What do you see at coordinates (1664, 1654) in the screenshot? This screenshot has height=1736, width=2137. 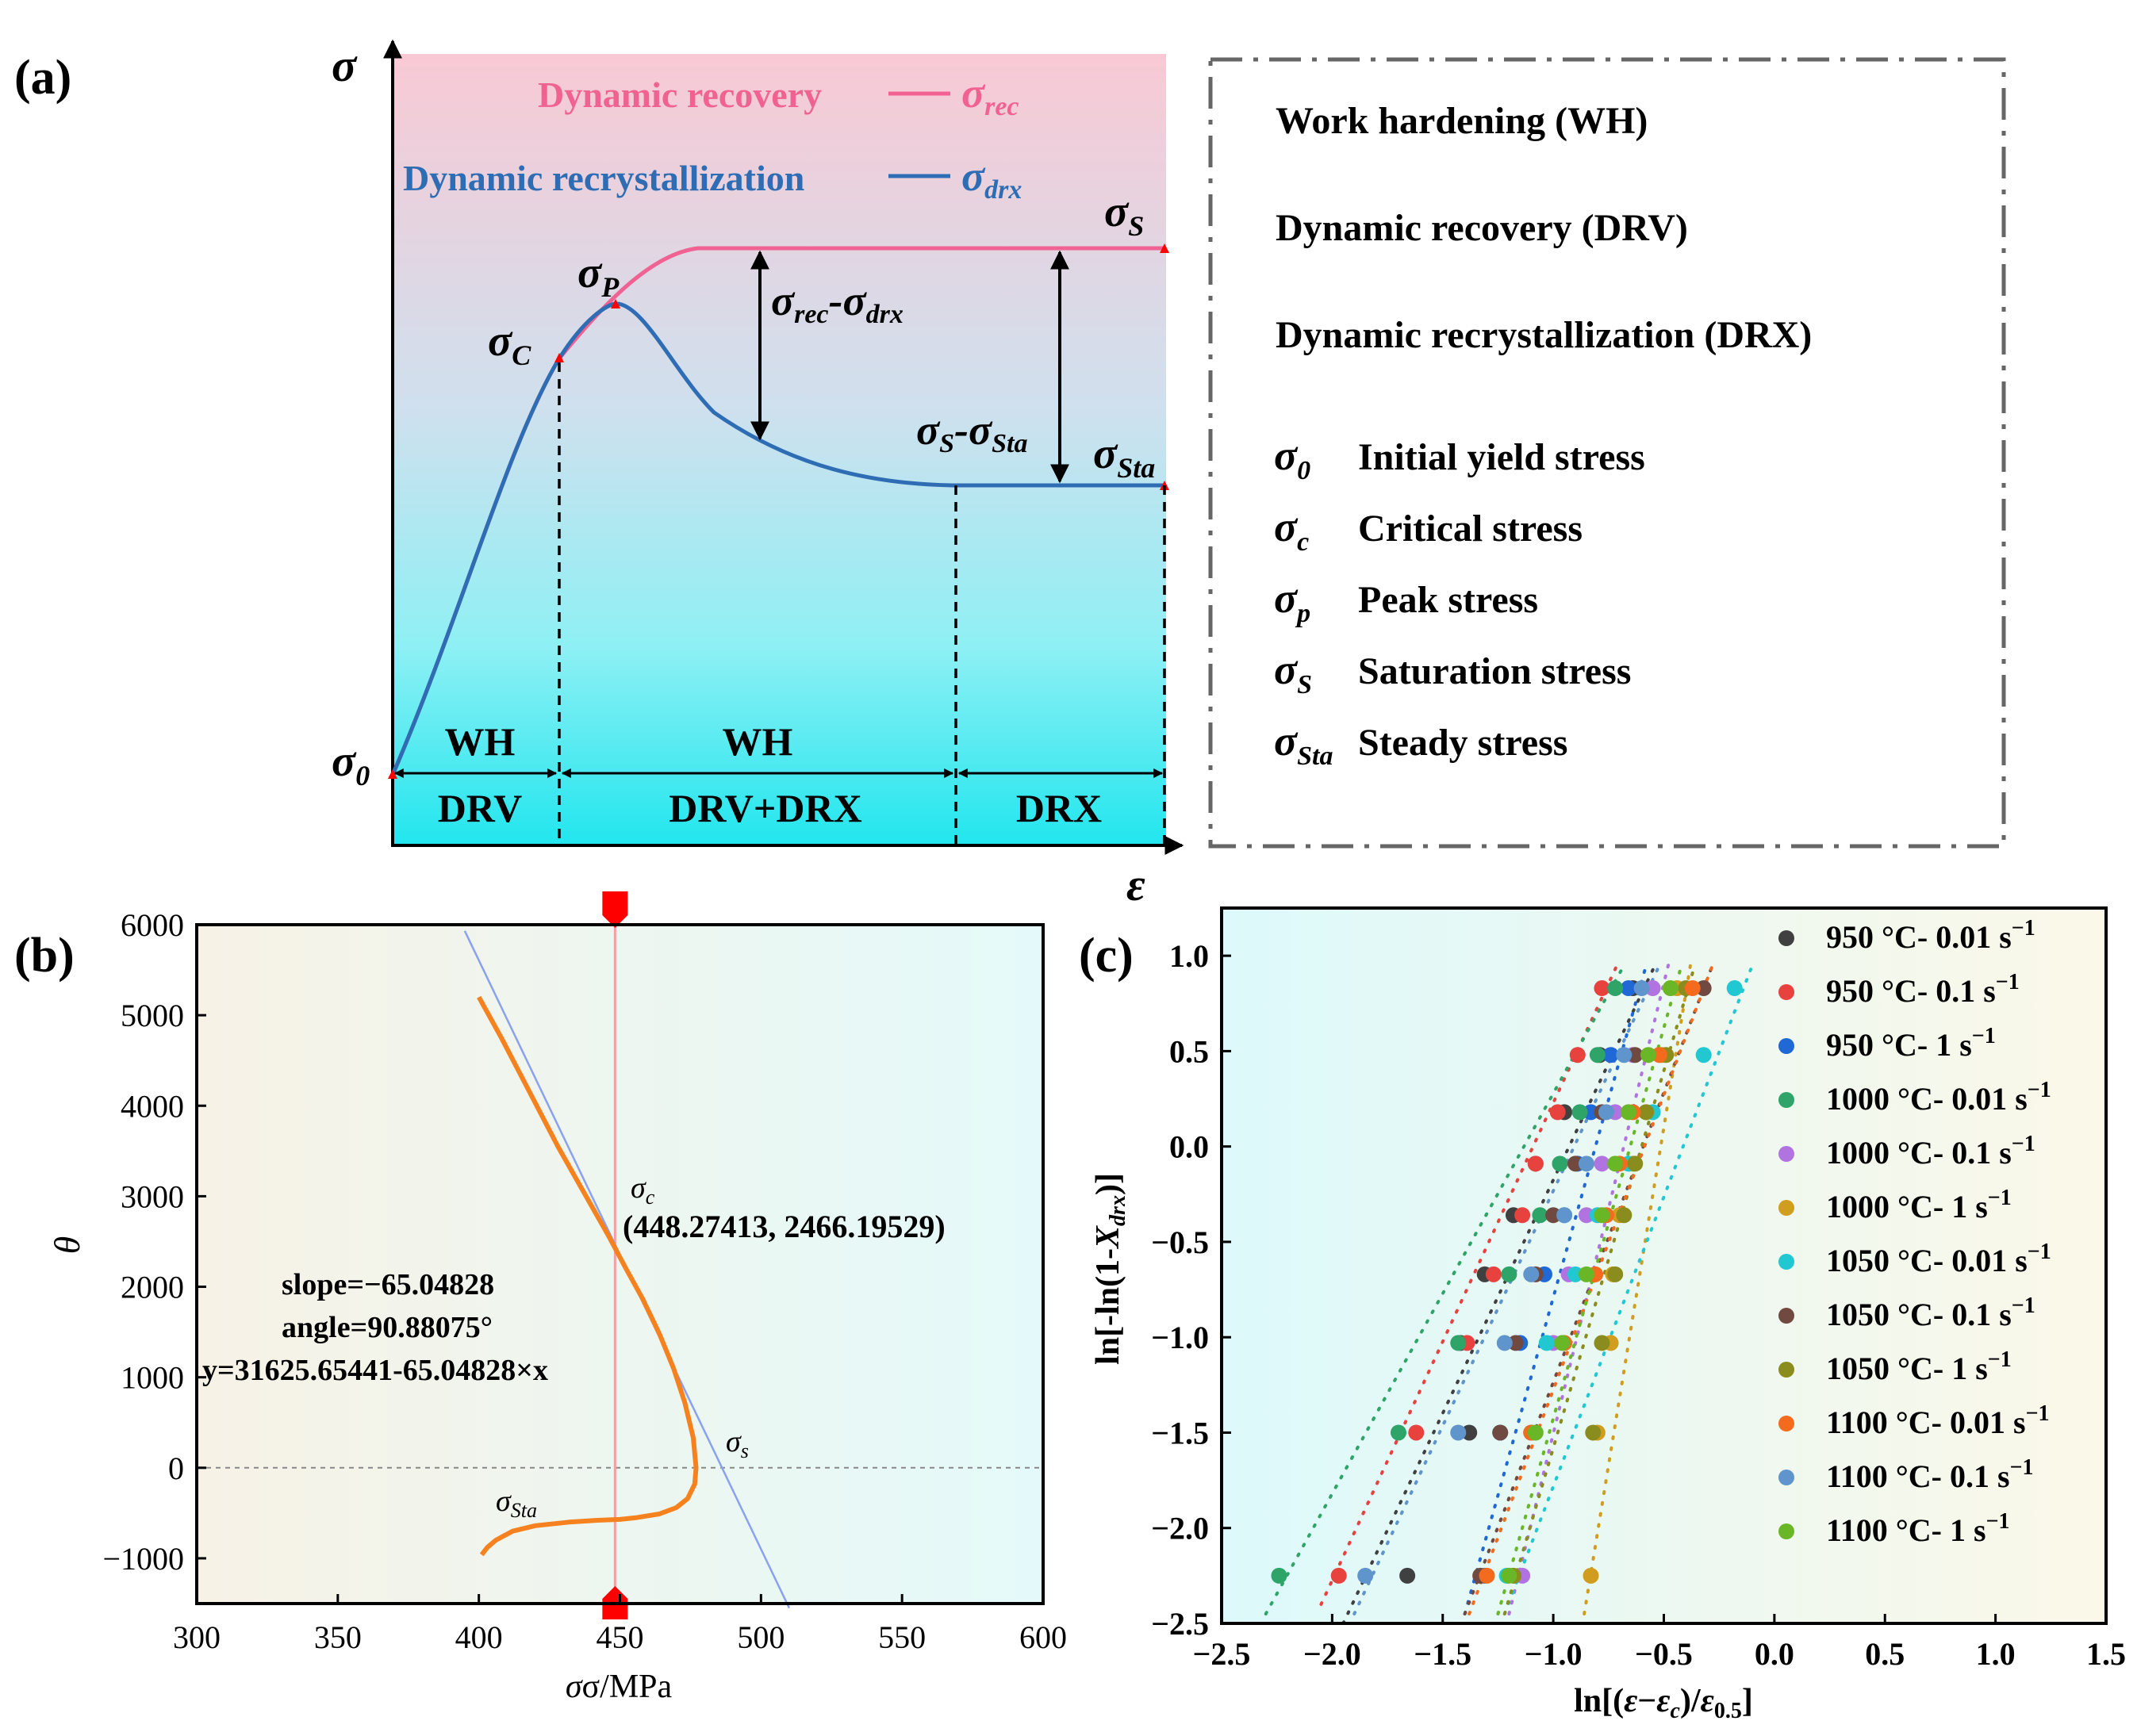 I see `panel-c-x-tick-label: −0.5` at bounding box center [1664, 1654].